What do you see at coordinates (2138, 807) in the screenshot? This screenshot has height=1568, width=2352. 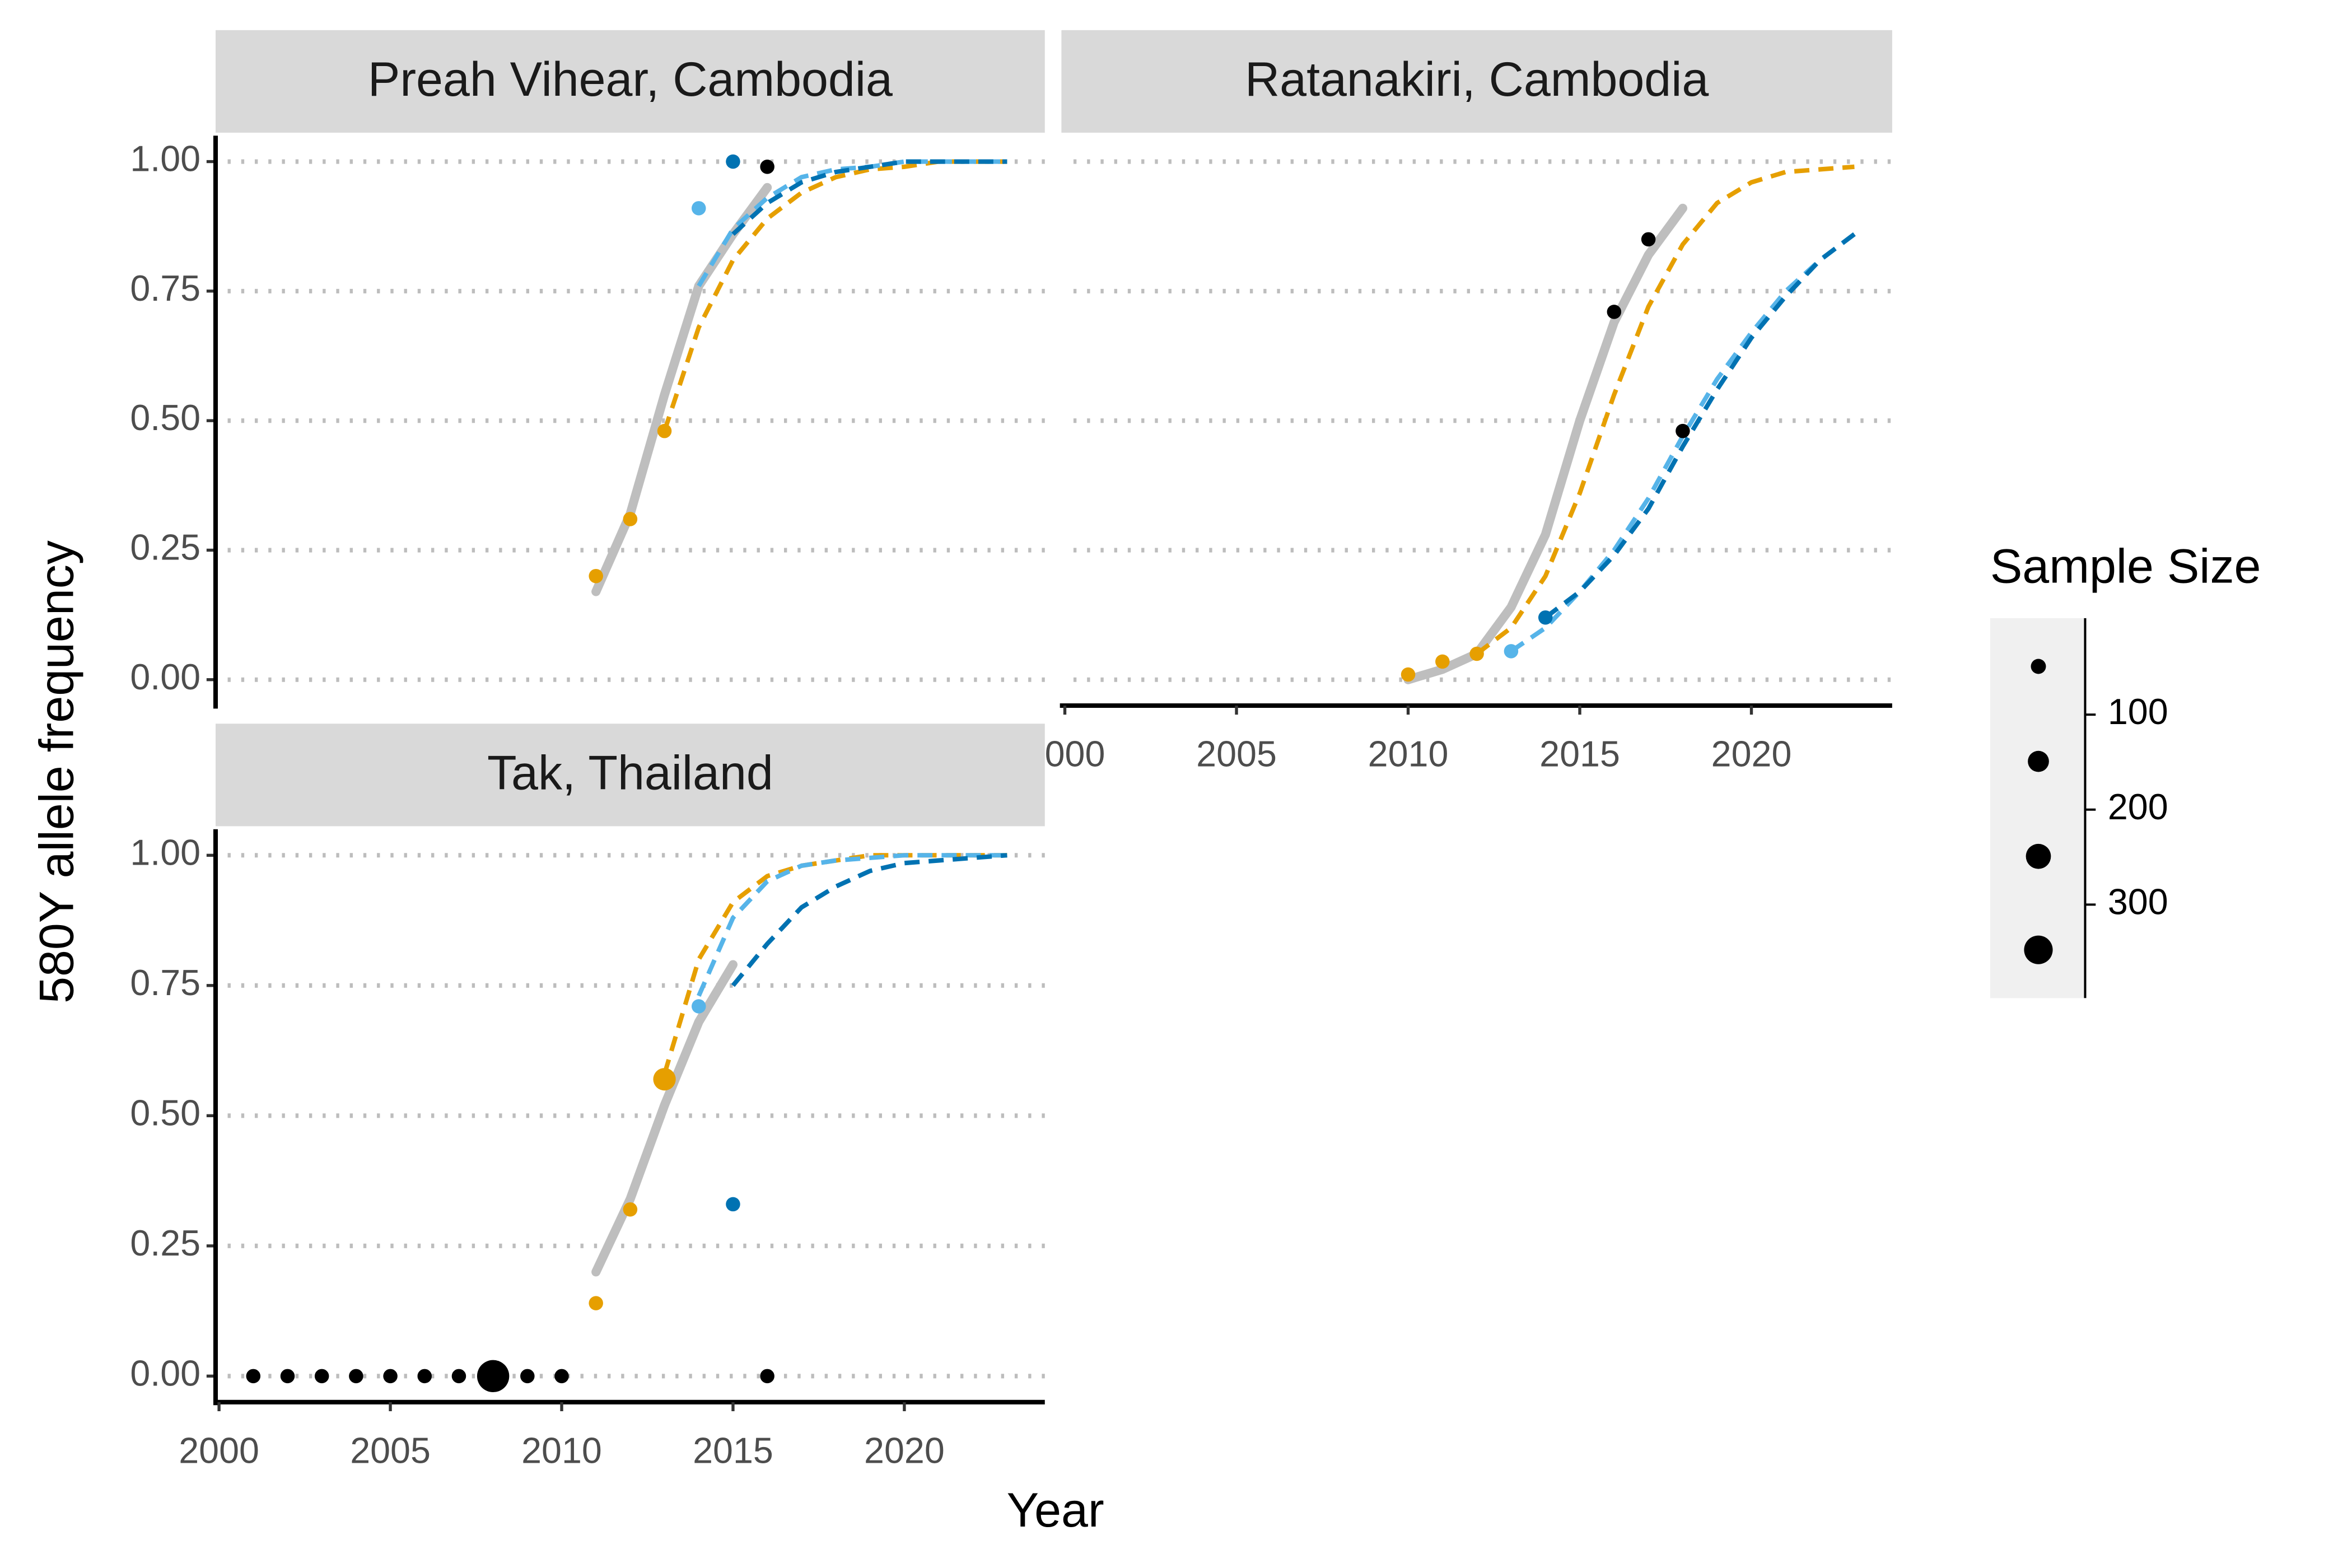 I see `legend-label: 200` at bounding box center [2138, 807].